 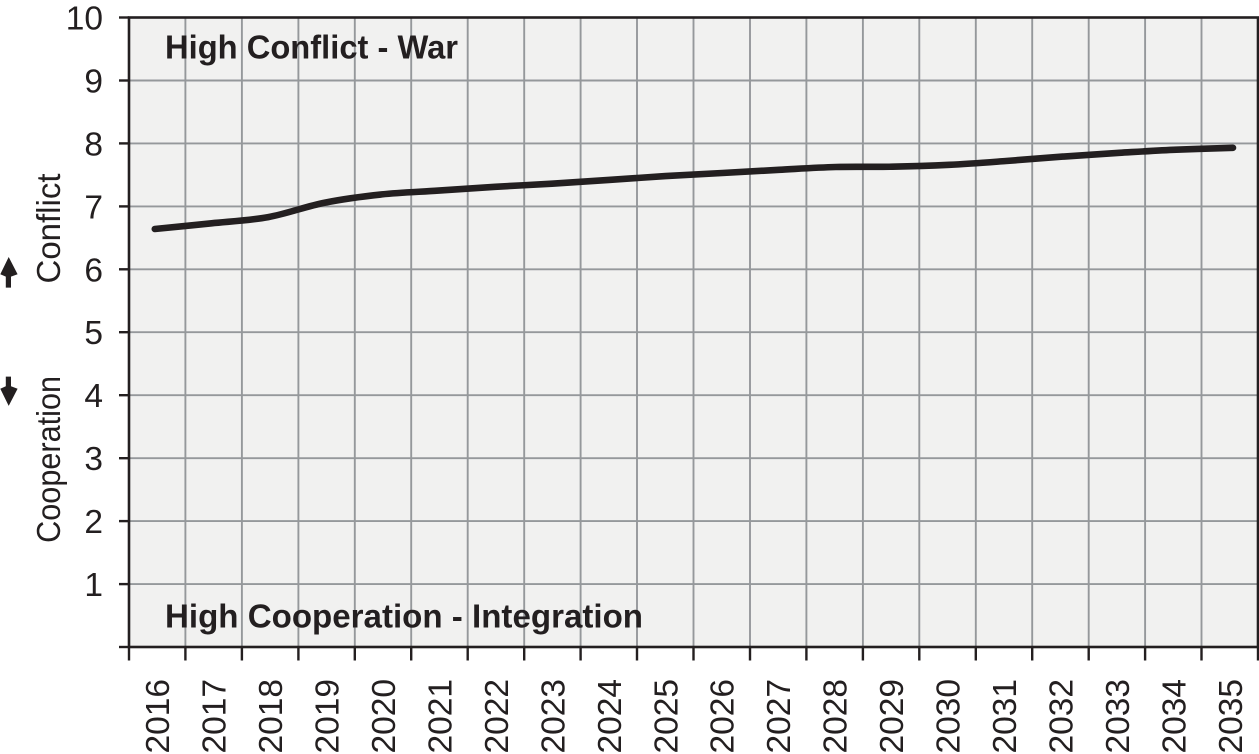 I want to click on svg-text: 2027, so click(x=779, y=716).